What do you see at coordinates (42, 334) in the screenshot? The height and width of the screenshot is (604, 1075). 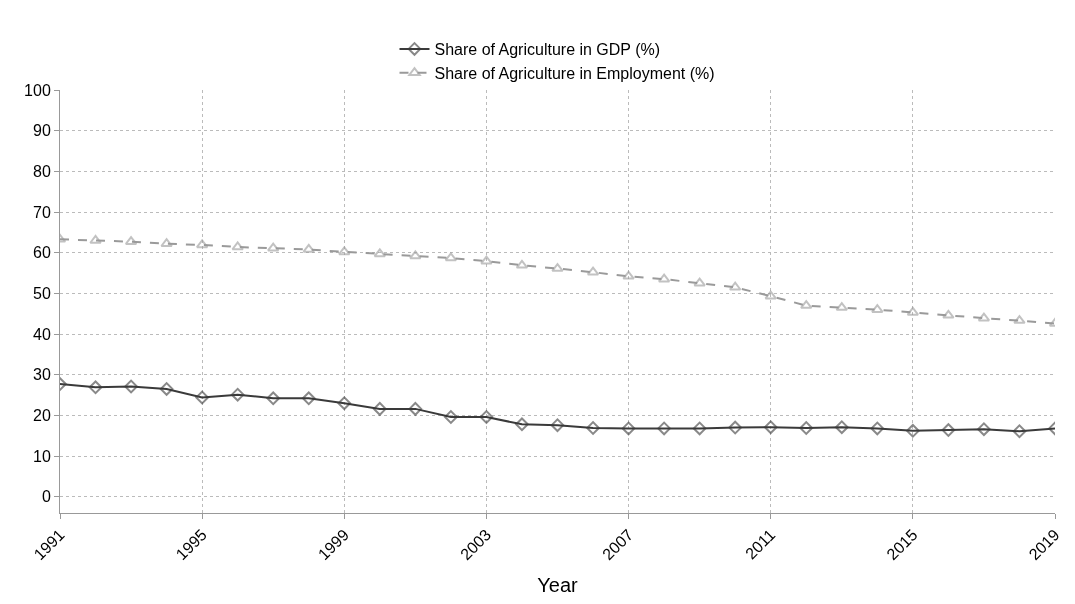 I see `y-tick-label: 40` at bounding box center [42, 334].